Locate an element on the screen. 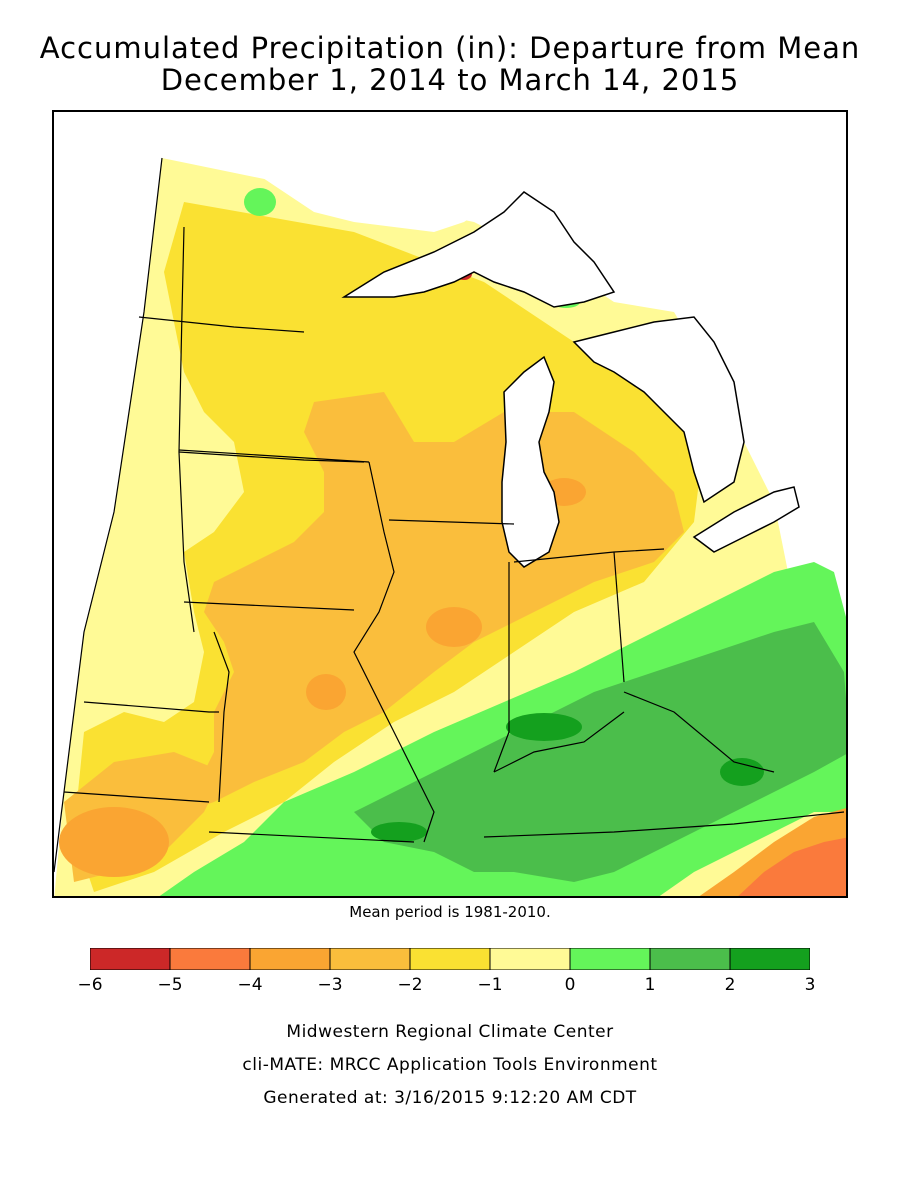  border-missouri-river is located at coordinates (221, 717).